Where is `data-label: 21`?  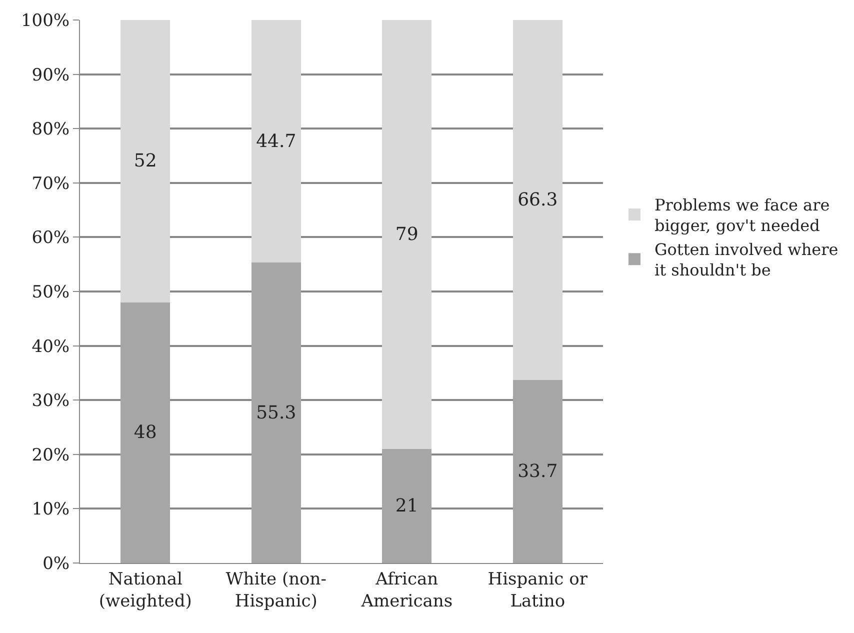
data-label: 21 is located at coordinates (406, 505).